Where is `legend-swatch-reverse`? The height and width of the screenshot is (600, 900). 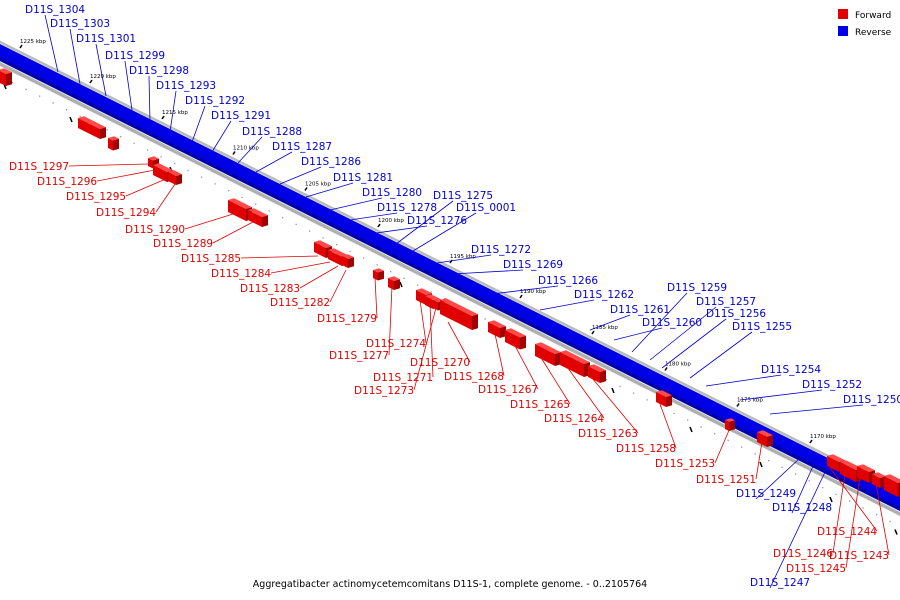
legend-swatch-reverse is located at coordinates (843, 31).